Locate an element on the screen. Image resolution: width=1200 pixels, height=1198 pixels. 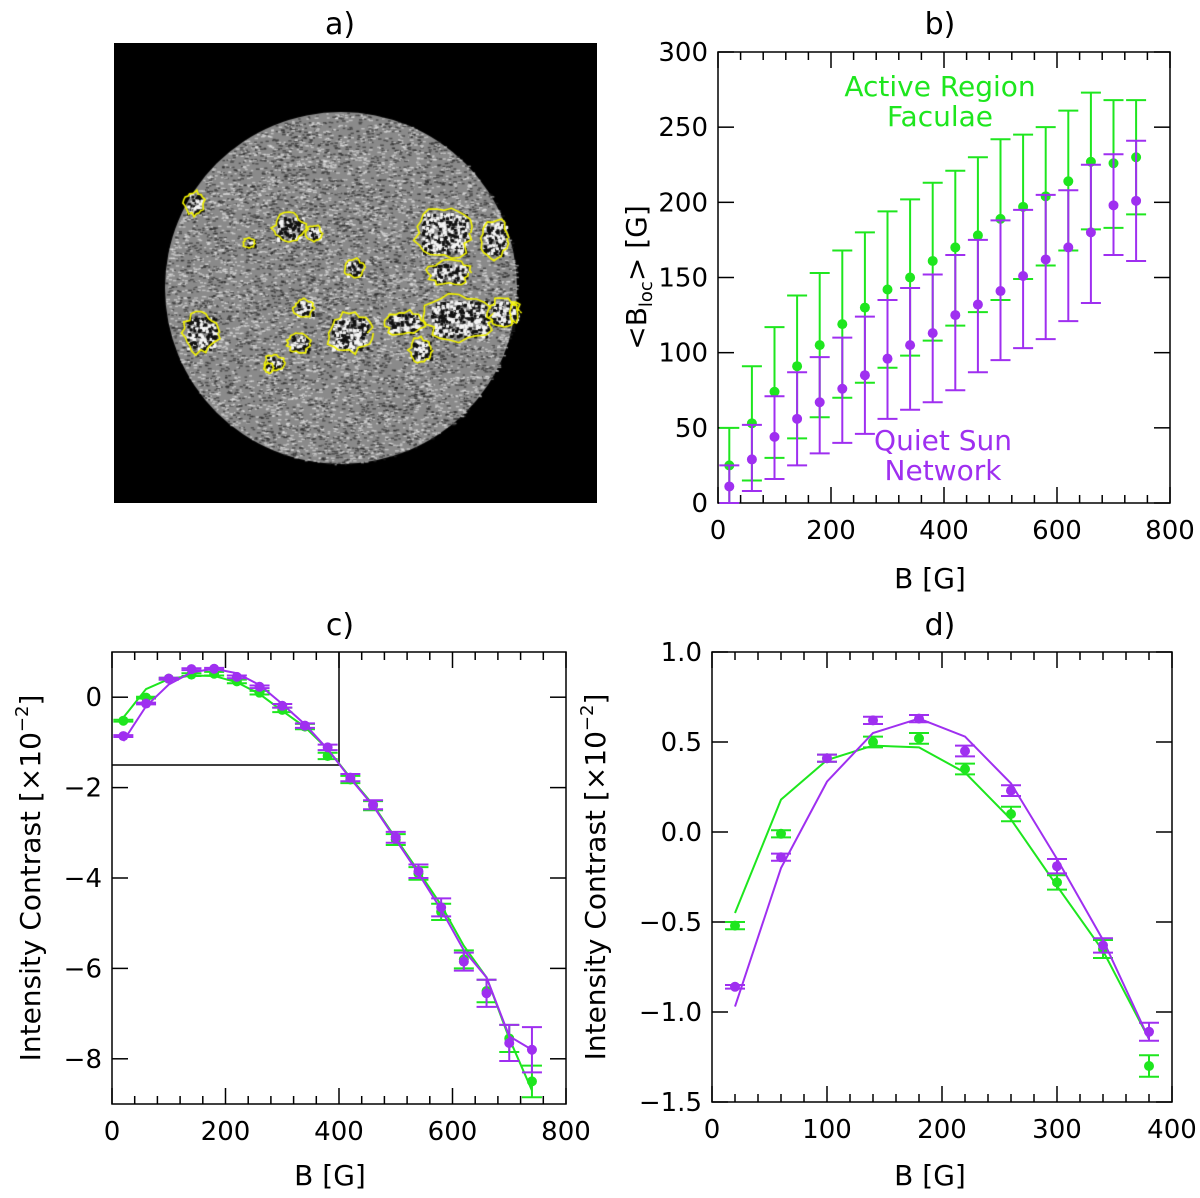
y-tick-label: −4 is located at coordinates (83, 879).